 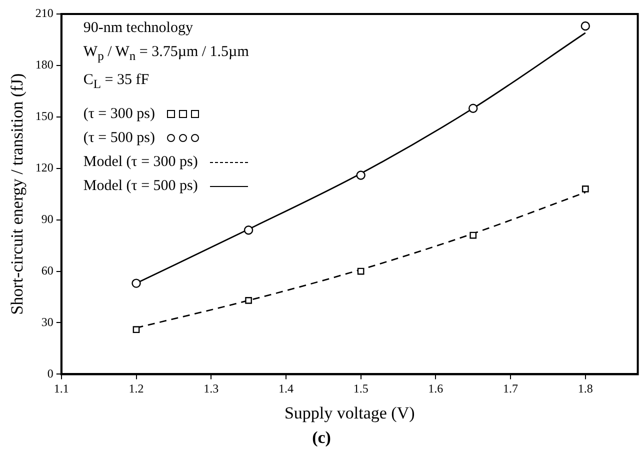 I want to click on annotation: 90-nm technology, so click(x=138, y=28).